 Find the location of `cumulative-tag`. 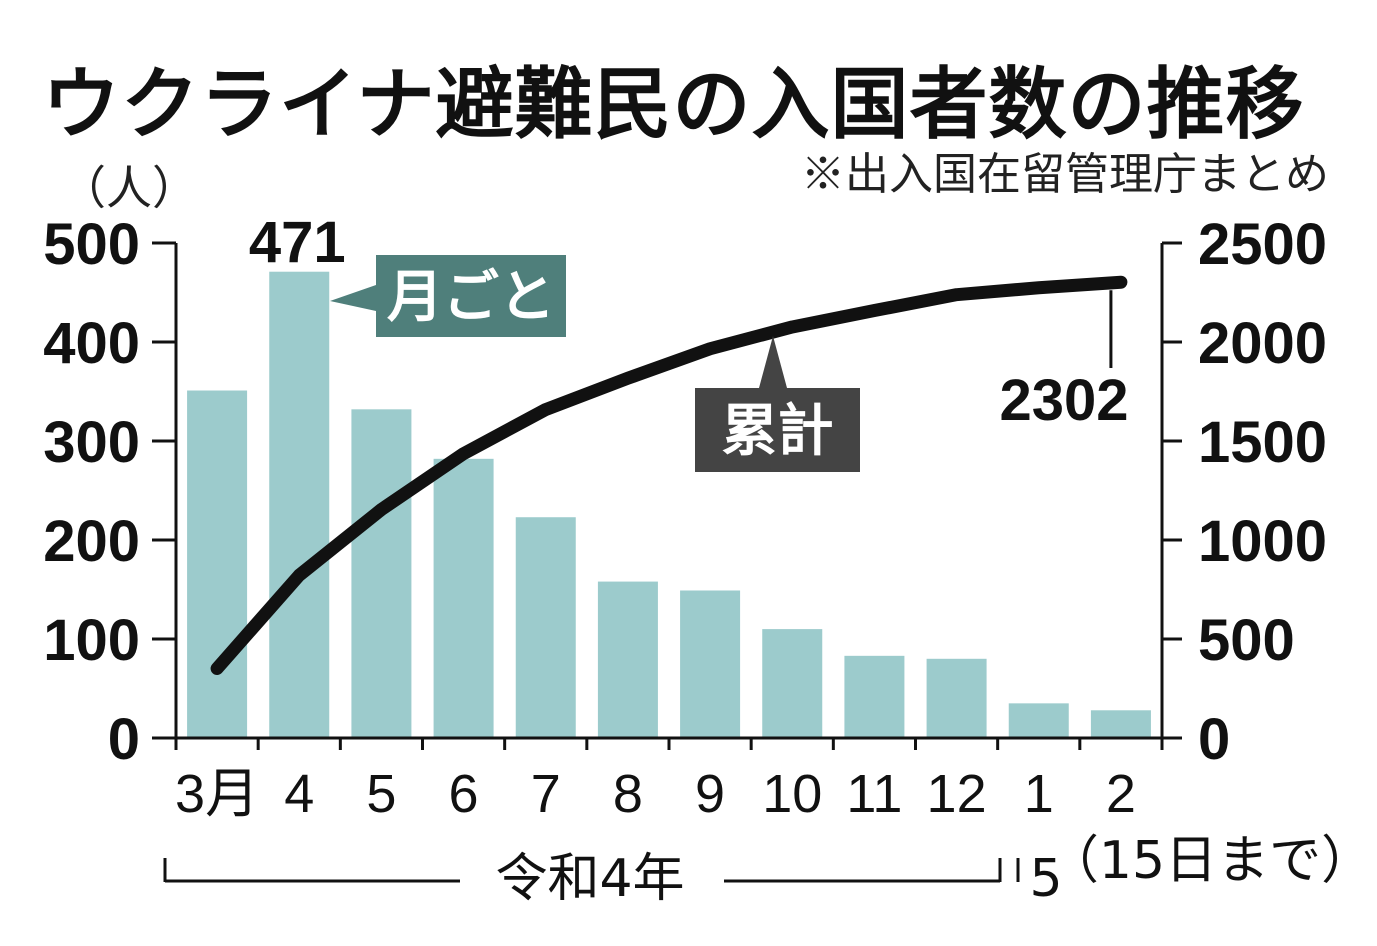

cumulative-tag is located at coordinates (777, 430).